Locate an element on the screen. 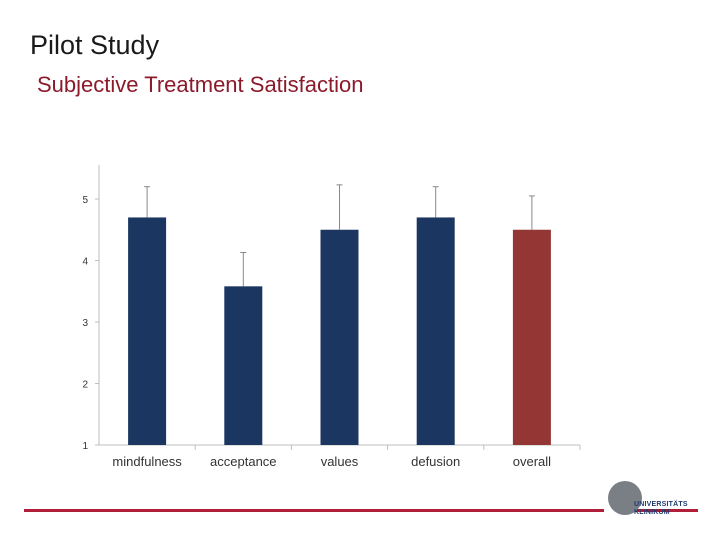 This screenshot has height=540, width=720. logo-wordmark: UNIVERSITÄTS KLINIKUM is located at coordinates (661, 509).